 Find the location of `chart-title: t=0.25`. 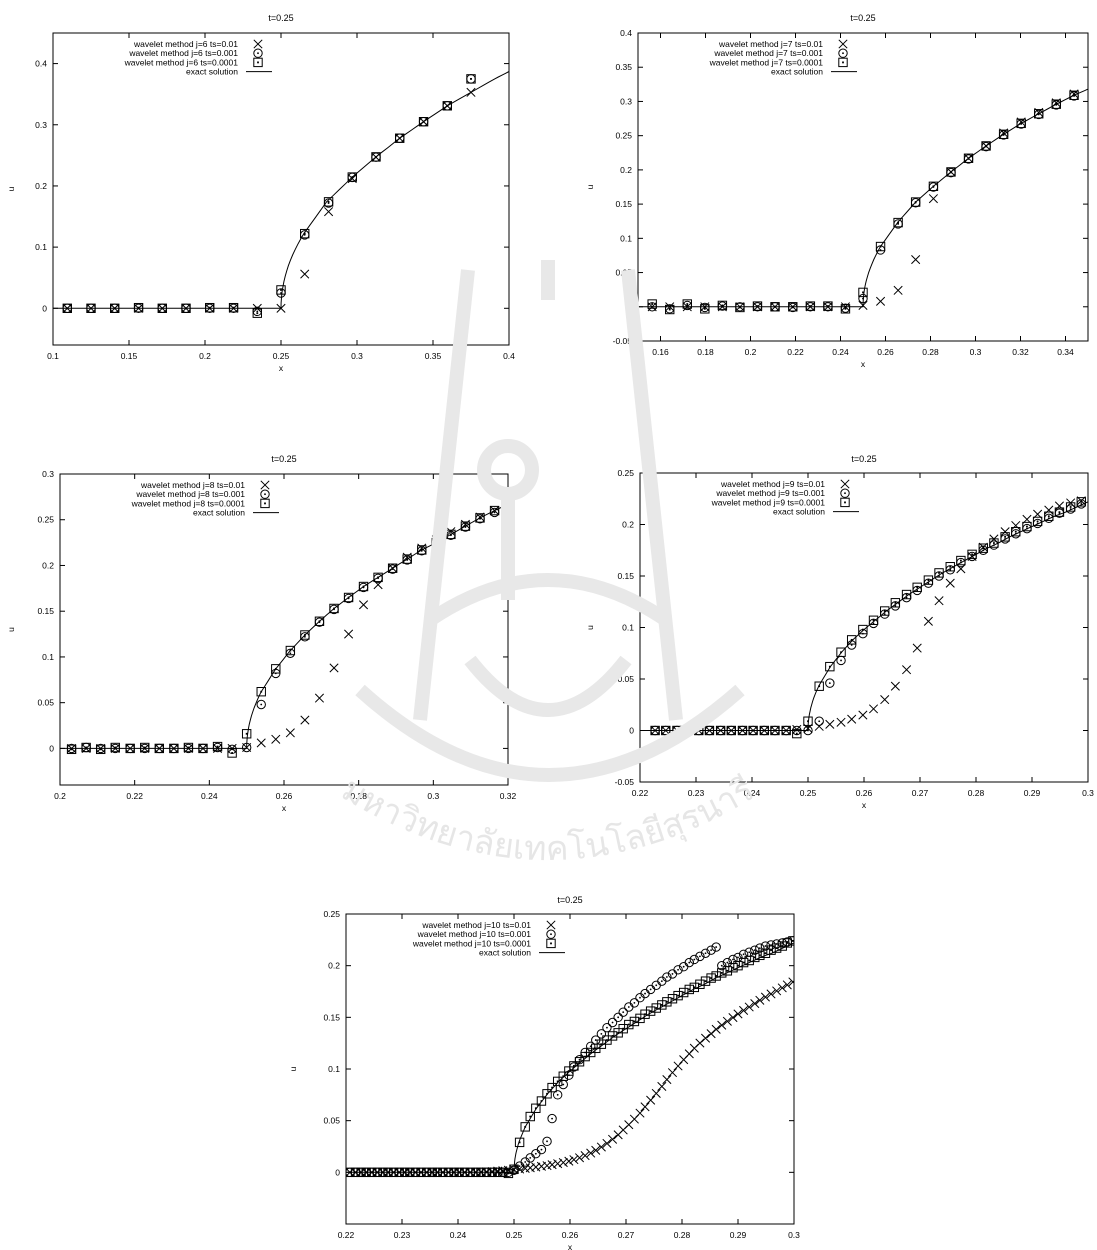

chart-title: t=0.25 is located at coordinates (863, 459).